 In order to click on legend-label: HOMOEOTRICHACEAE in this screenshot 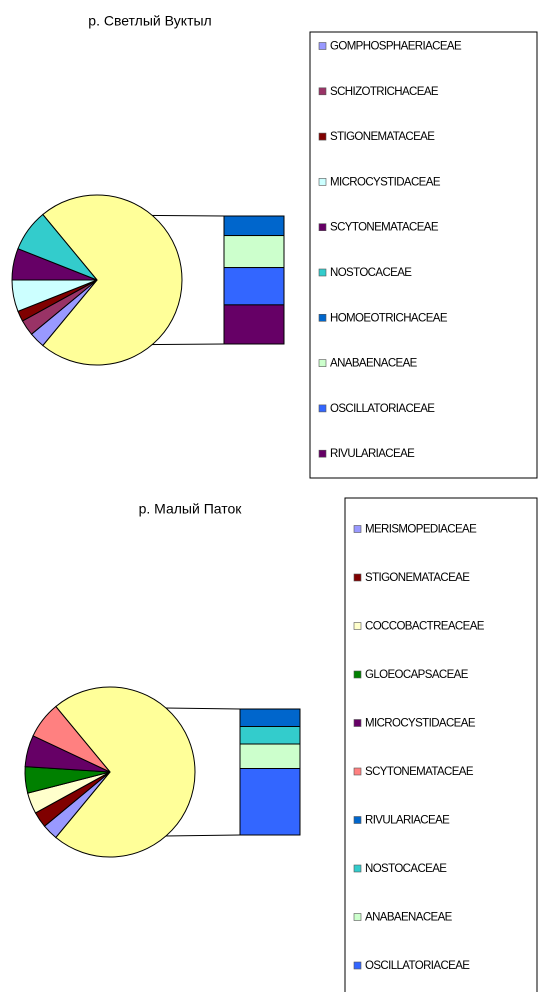, I will do `click(389, 318)`.